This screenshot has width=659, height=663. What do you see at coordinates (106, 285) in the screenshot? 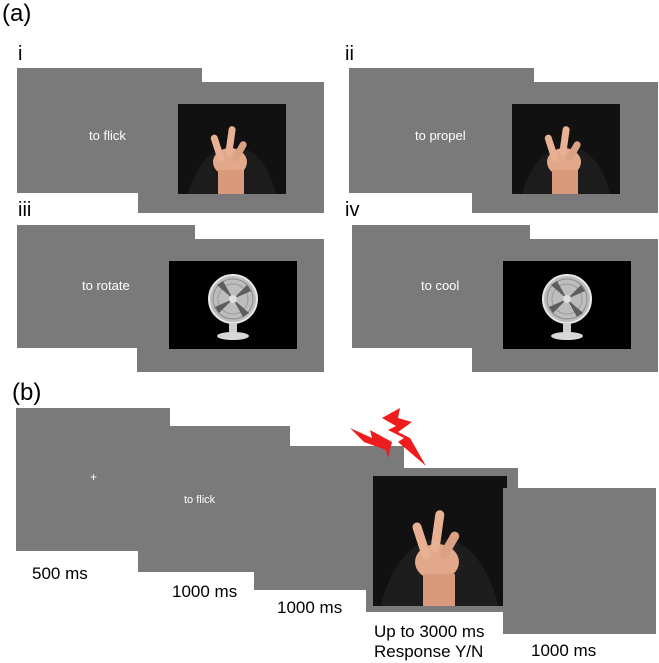
I see `word-label: to rotate` at bounding box center [106, 285].